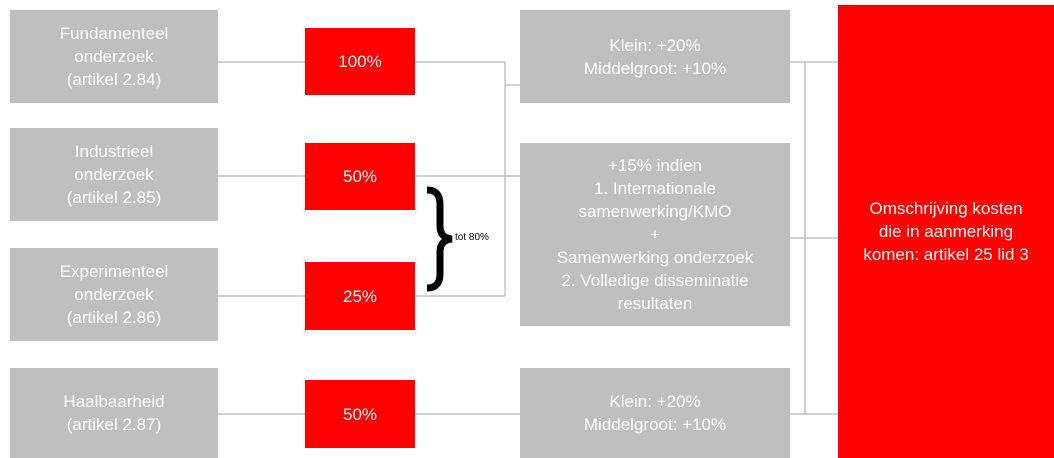 The height and width of the screenshot is (458, 1054). Describe the element at coordinates (655, 211) in the screenshot. I see `text-line: samenwerking/KMO` at that location.